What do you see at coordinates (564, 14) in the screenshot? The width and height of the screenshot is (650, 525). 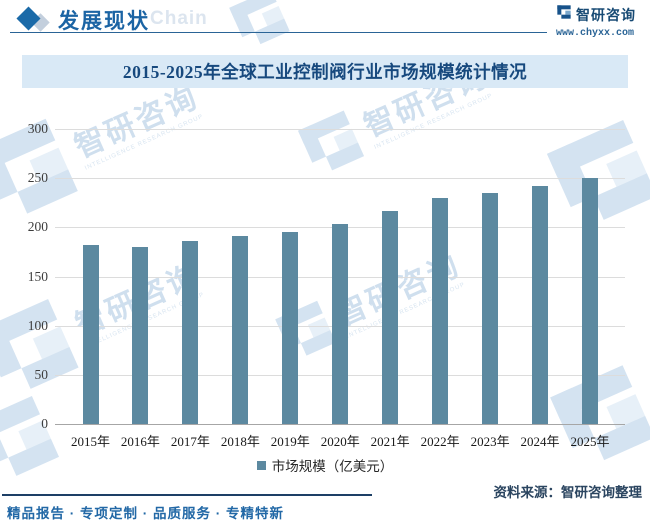 I see `brand-logo-icon` at bounding box center [564, 14].